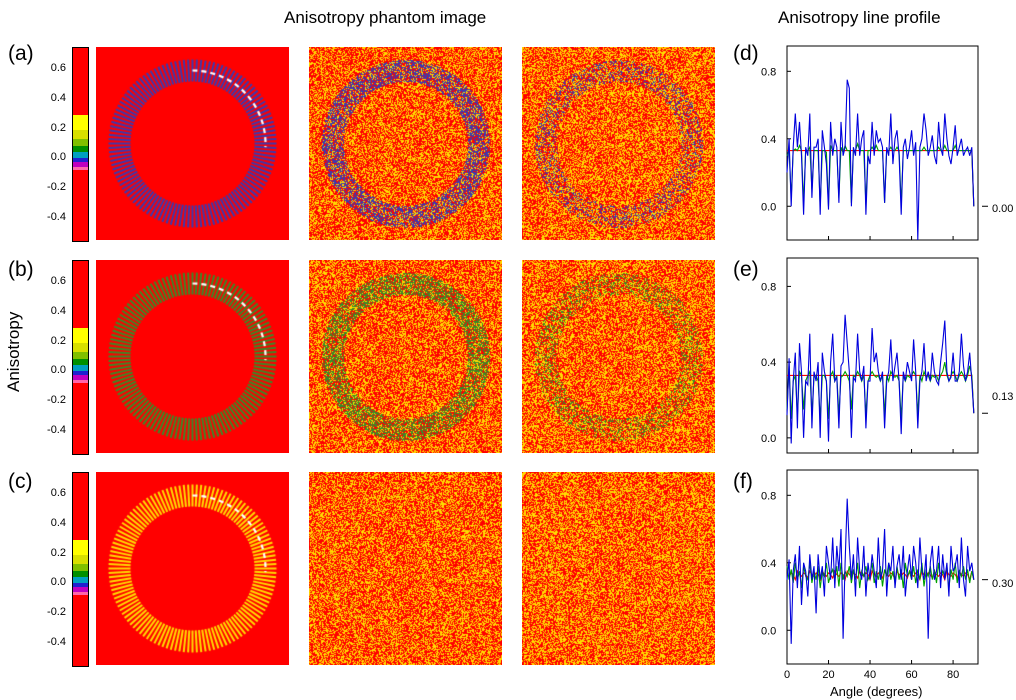 This screenshot has height=700, width=1016. I want to click on phantom-image-b-noise-high, so click(618, 356).